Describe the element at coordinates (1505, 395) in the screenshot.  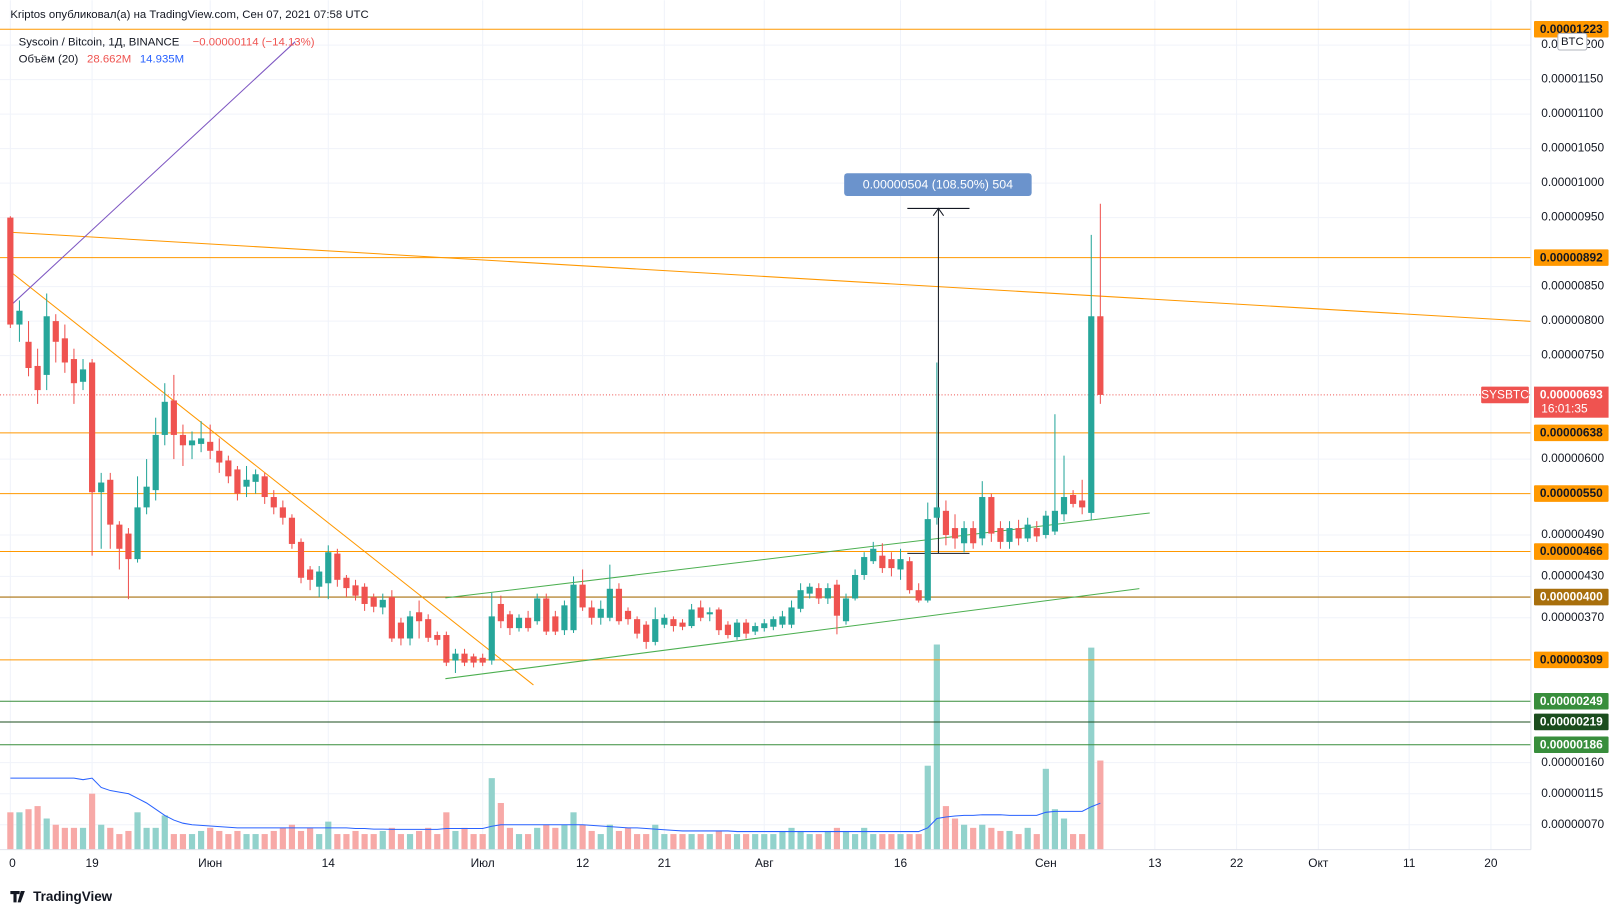
I see `symbol-tag: SYSBTC` at that location.